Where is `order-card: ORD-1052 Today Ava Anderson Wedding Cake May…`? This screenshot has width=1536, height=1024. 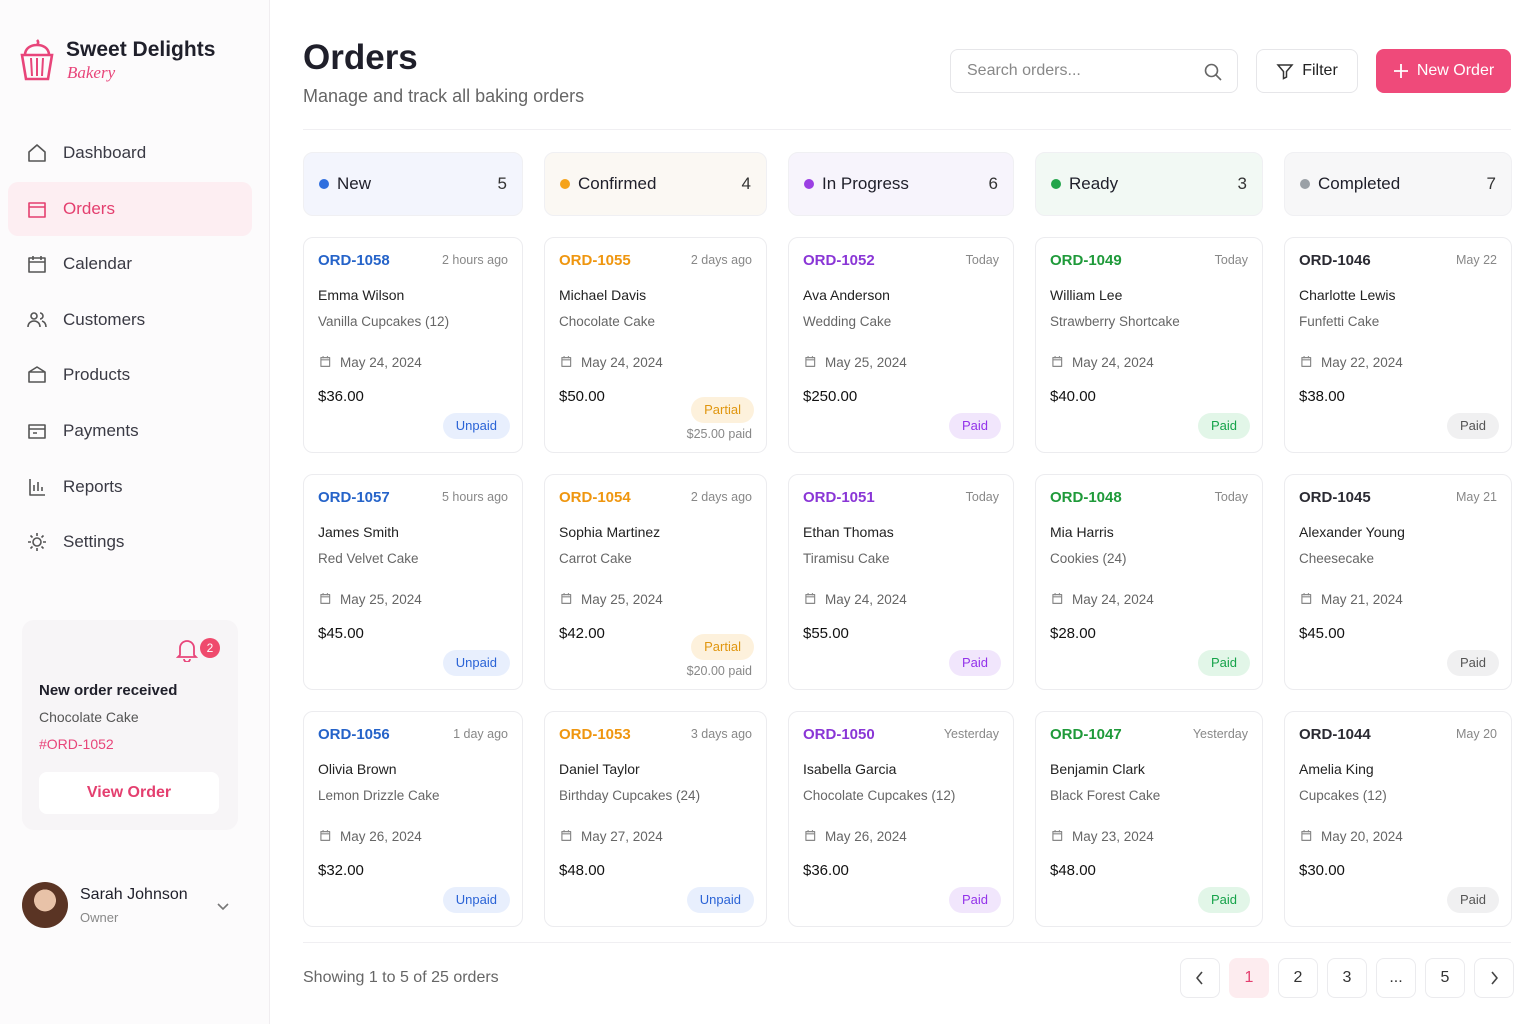 order-card: ORD-1052 Today Ava Anderson Wedding Cake May… is located at coordinates (901, 345).